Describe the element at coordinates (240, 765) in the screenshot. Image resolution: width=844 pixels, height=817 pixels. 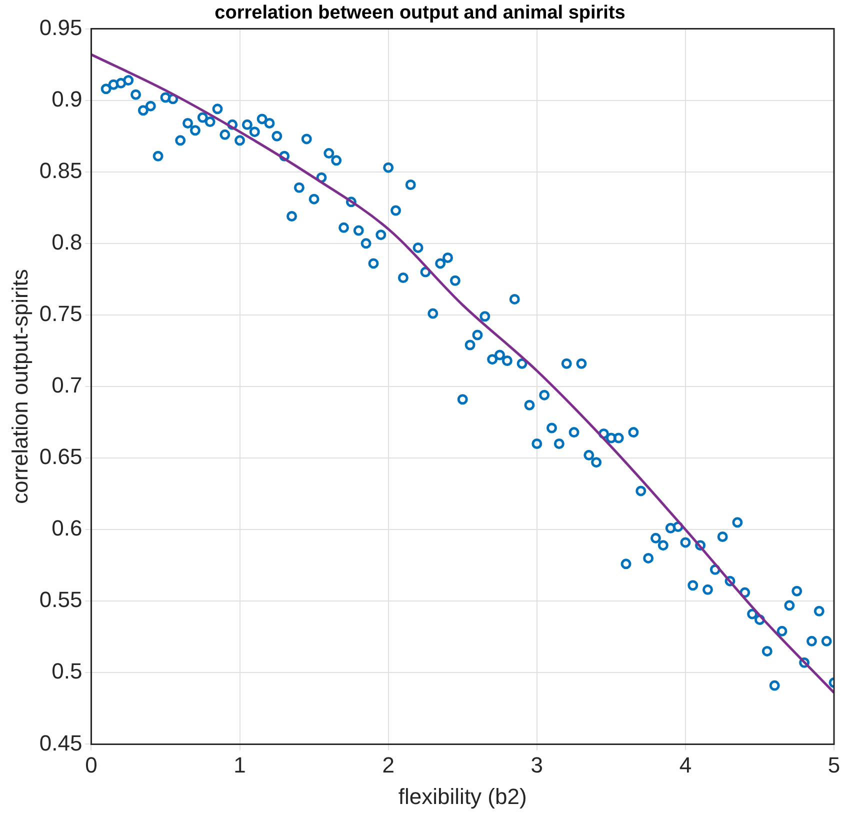
I see `x-tick-label: 1` at that location.